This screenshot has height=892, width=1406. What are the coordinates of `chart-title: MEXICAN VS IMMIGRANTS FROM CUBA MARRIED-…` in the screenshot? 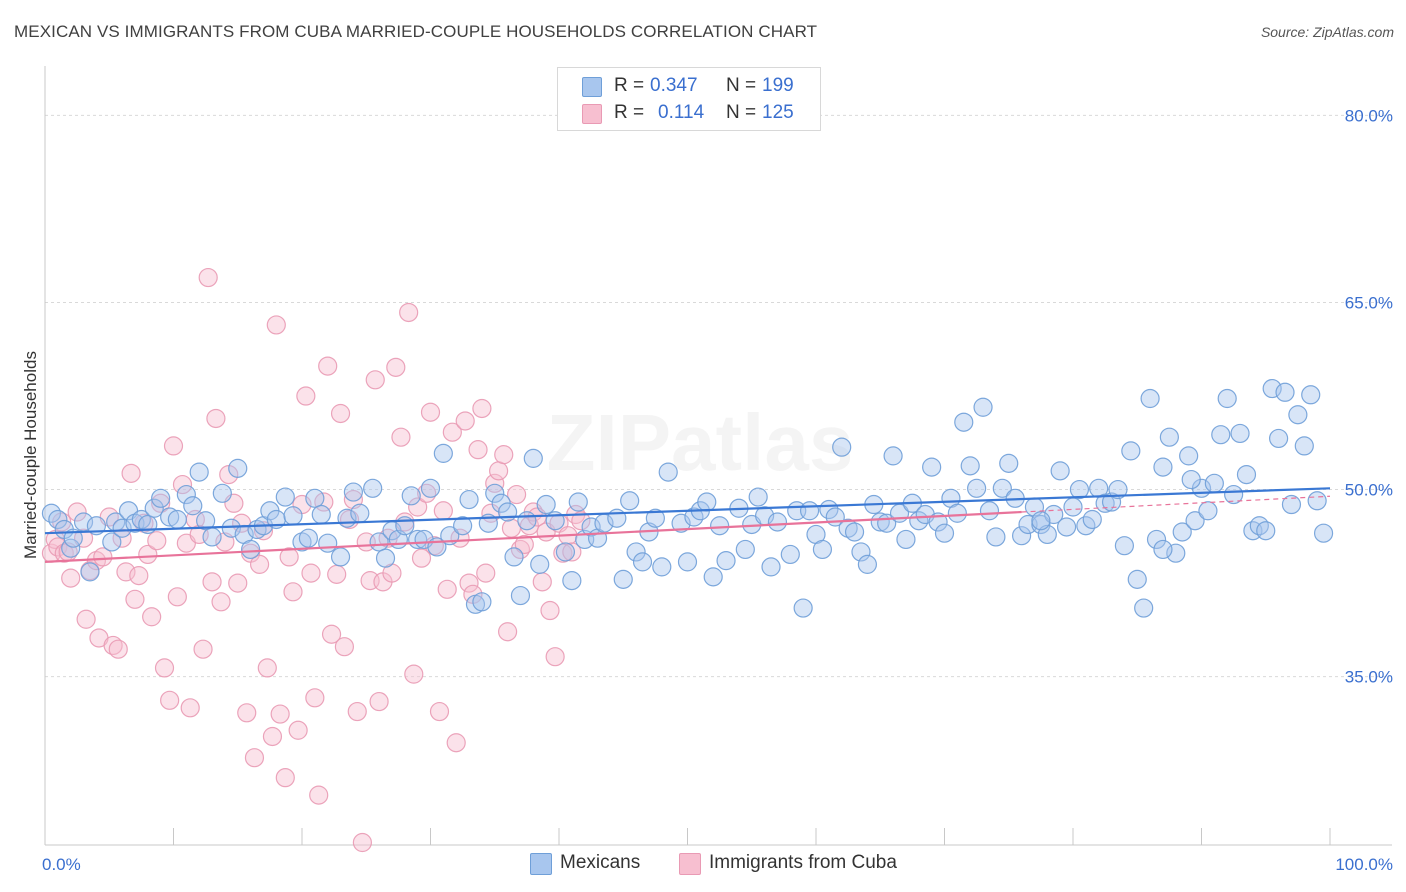 It's located at (416, 31).